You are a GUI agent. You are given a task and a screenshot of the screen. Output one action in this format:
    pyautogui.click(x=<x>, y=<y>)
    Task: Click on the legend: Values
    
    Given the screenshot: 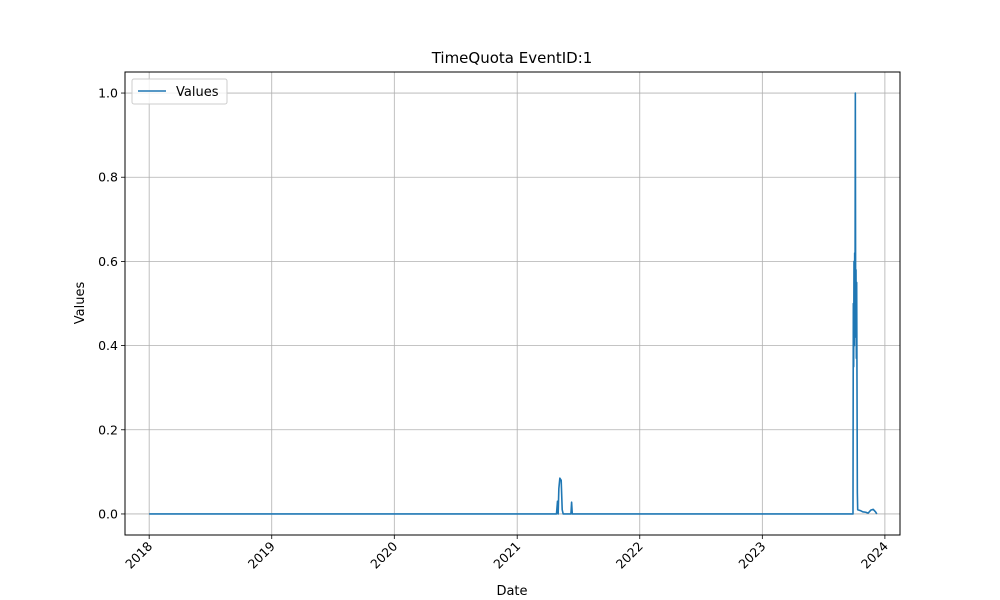 What is the action you would take?
    pyautogui.click(x=179, y=91)
    